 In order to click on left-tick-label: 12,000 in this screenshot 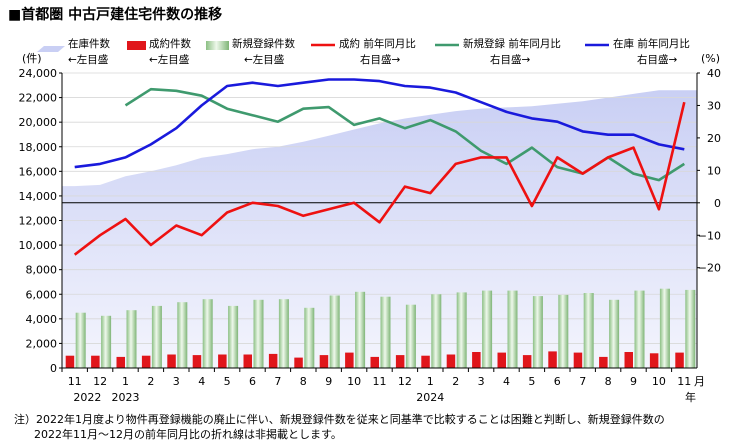, I will do `click(38, 221)`.